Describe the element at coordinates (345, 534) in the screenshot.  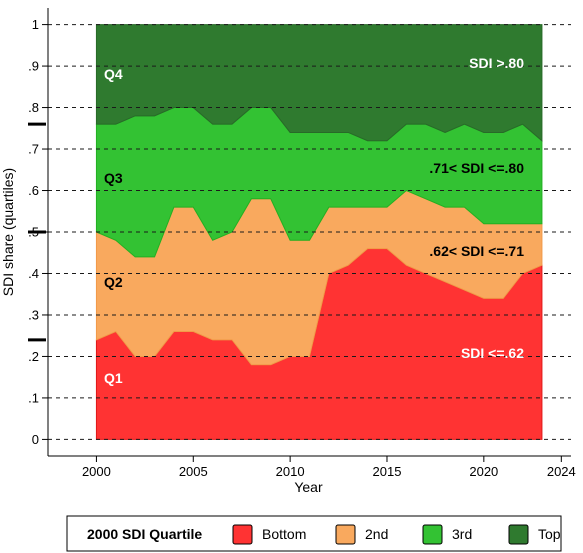
I see `legend-swatch-2nd` at that location.